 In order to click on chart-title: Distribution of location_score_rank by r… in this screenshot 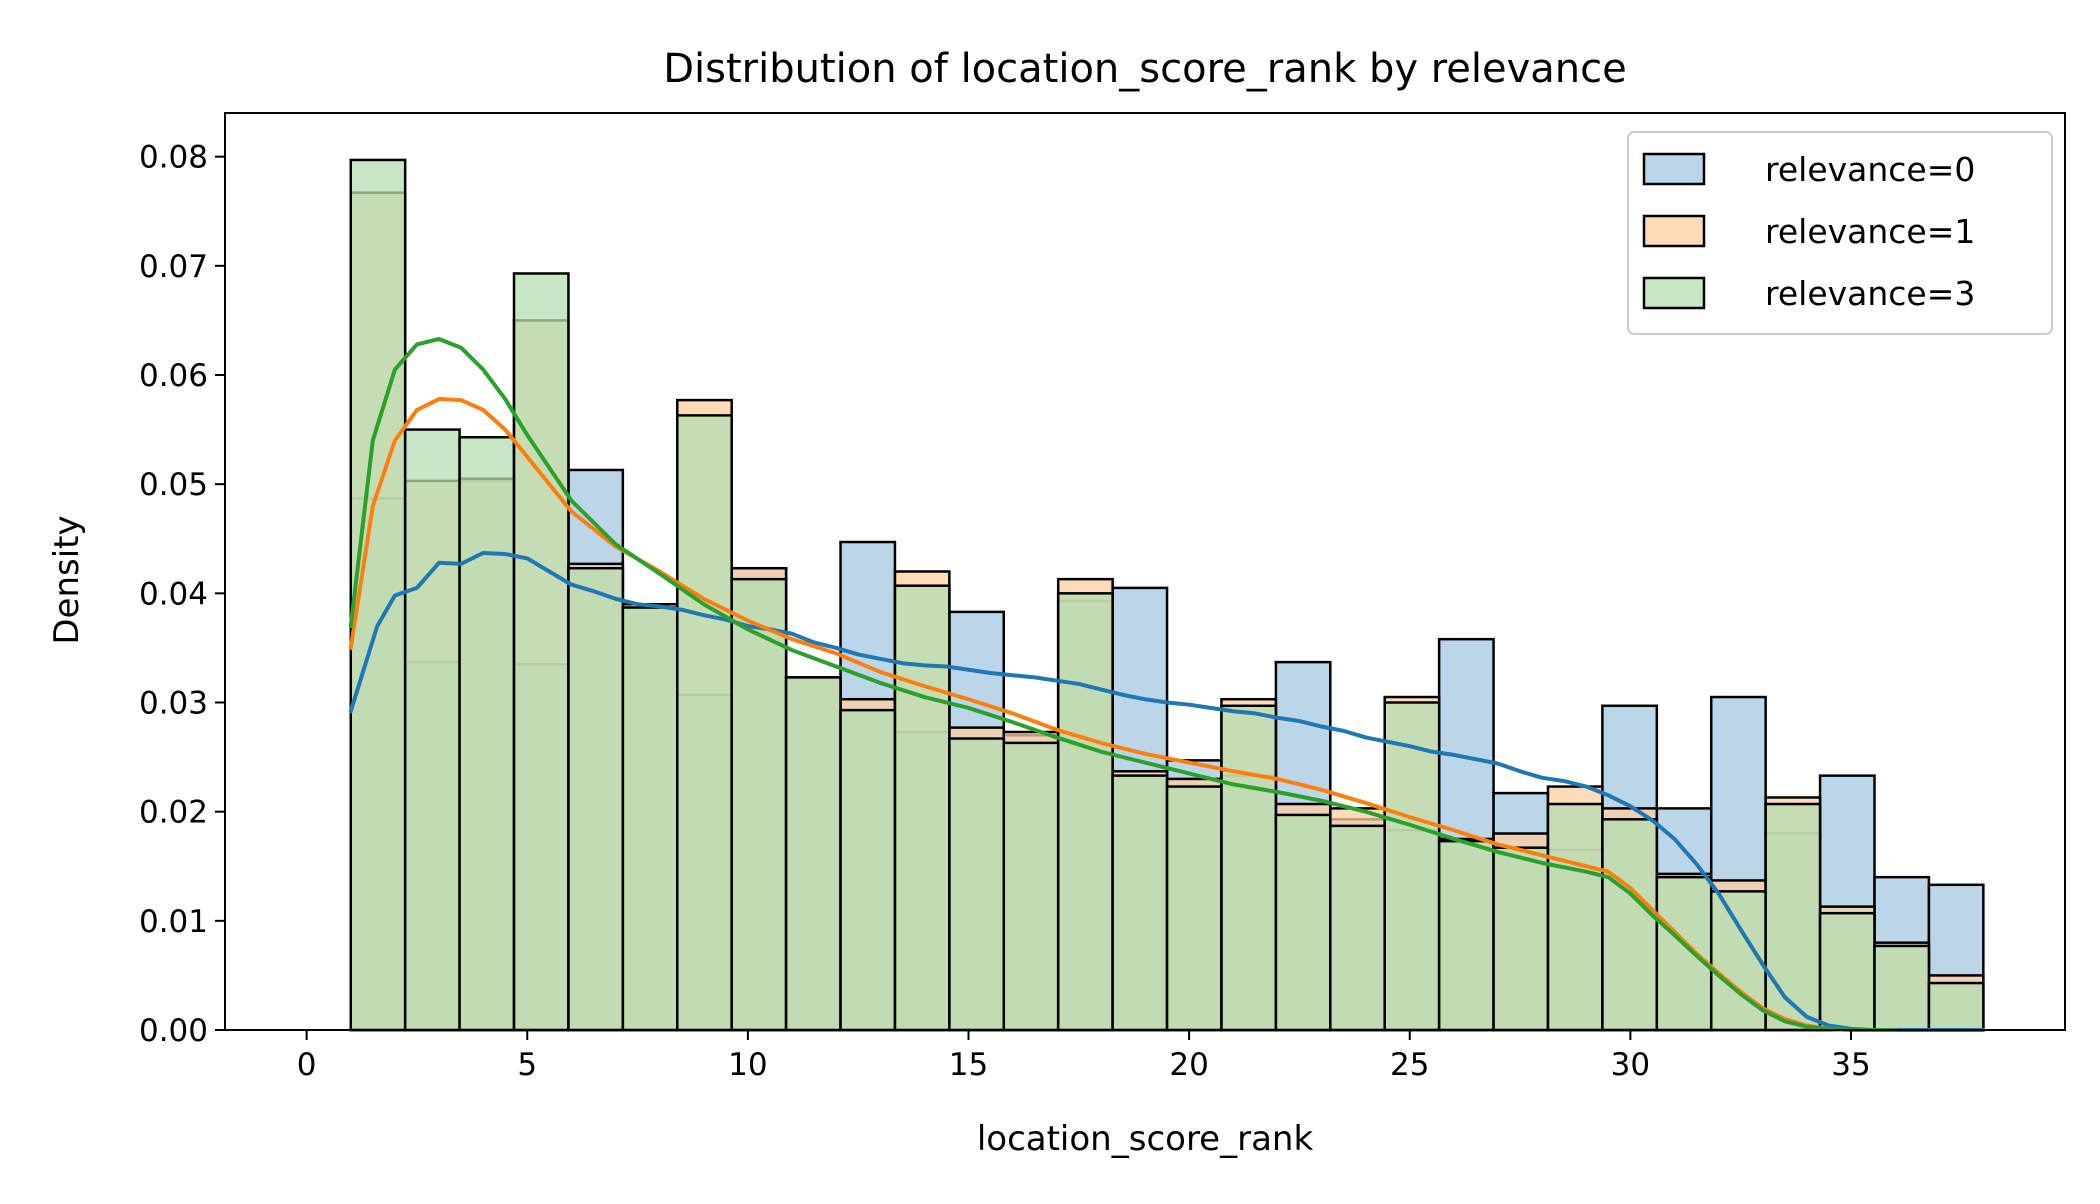, I will do `click(1145, 69)`.